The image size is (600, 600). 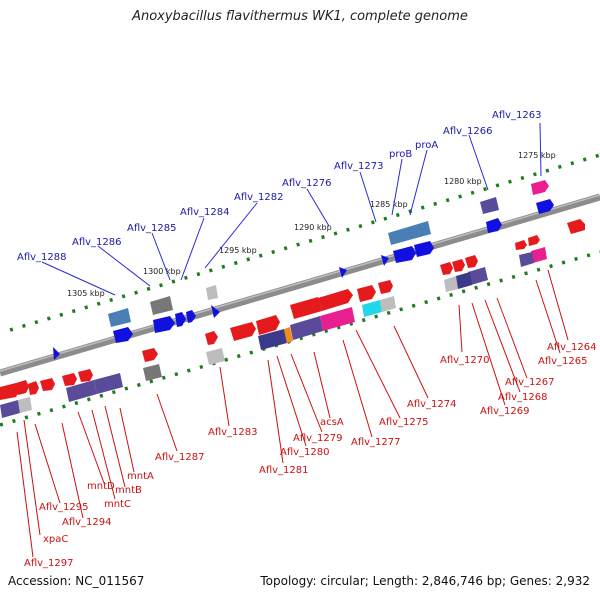 What do you see at coordinates (86, 293) in the screenshot?
I see `scale-label: 1305 kbp` at bounding box center [86, 293].